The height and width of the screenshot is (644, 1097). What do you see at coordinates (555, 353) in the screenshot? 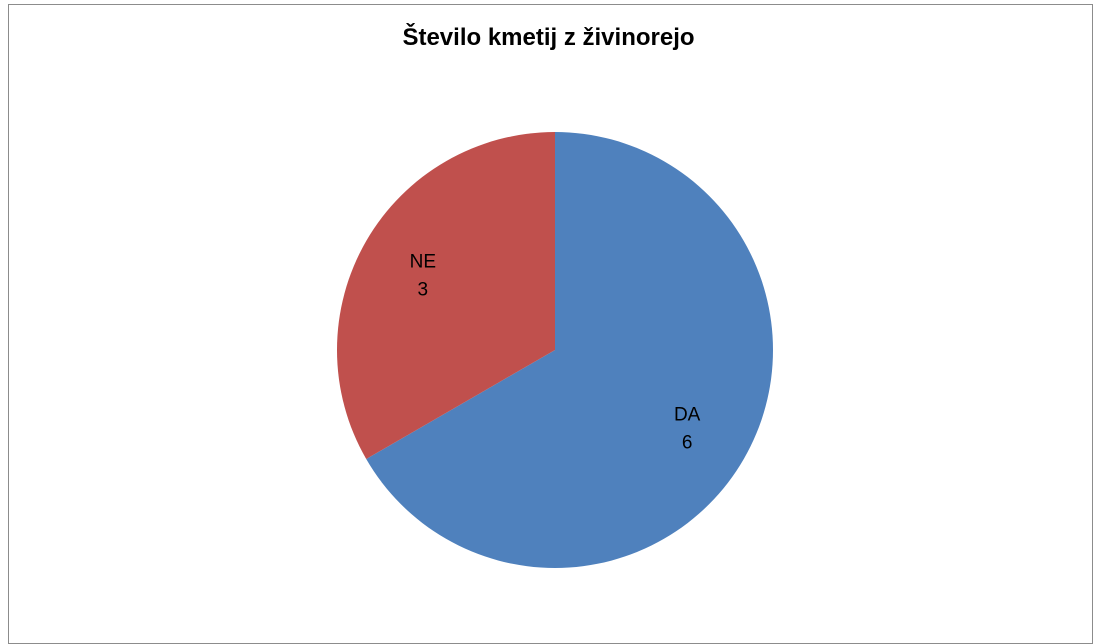
I see `pie-labels: DA 6 NE 3` at bounding box center [555, 353].